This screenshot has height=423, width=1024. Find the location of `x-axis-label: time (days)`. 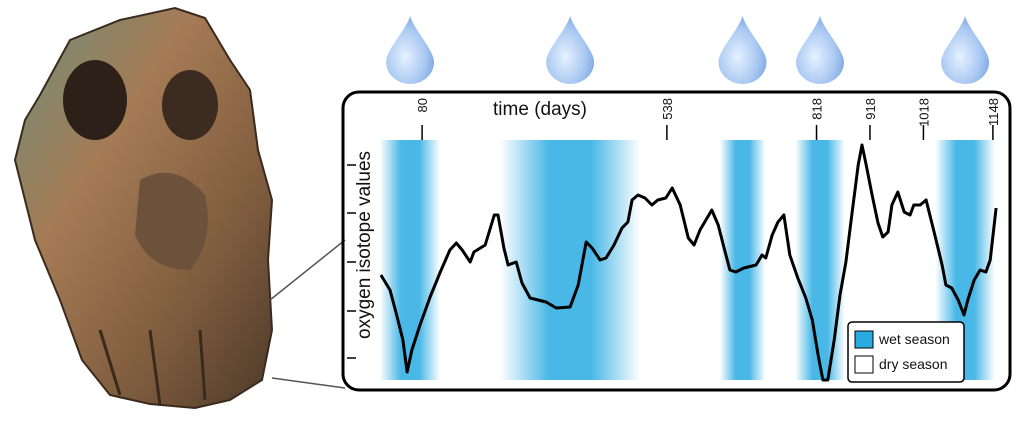

x-axis-label: time (days) is located at coordinates (540, 109).